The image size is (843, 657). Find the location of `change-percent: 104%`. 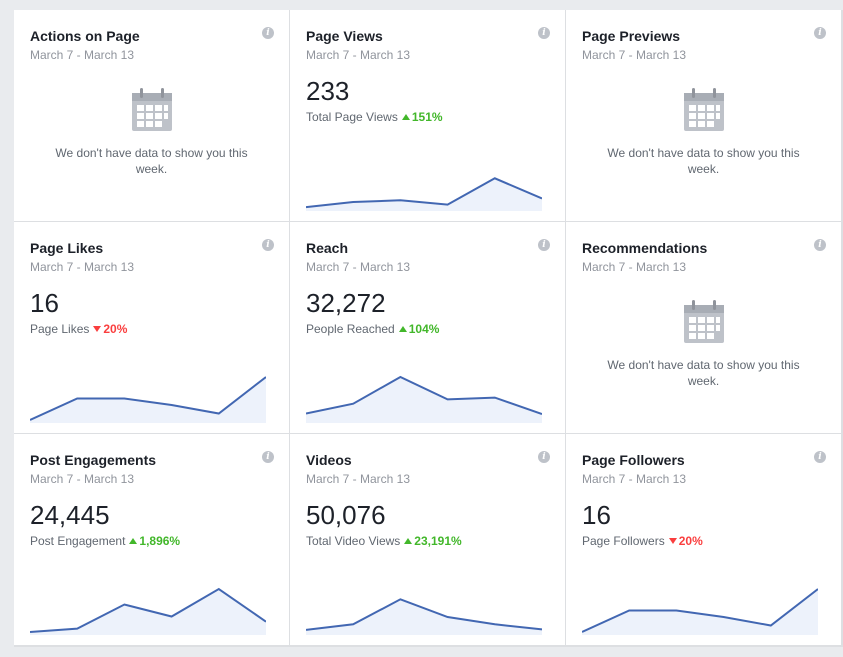

change-percent: 104% is located at coordinates (424, 329).